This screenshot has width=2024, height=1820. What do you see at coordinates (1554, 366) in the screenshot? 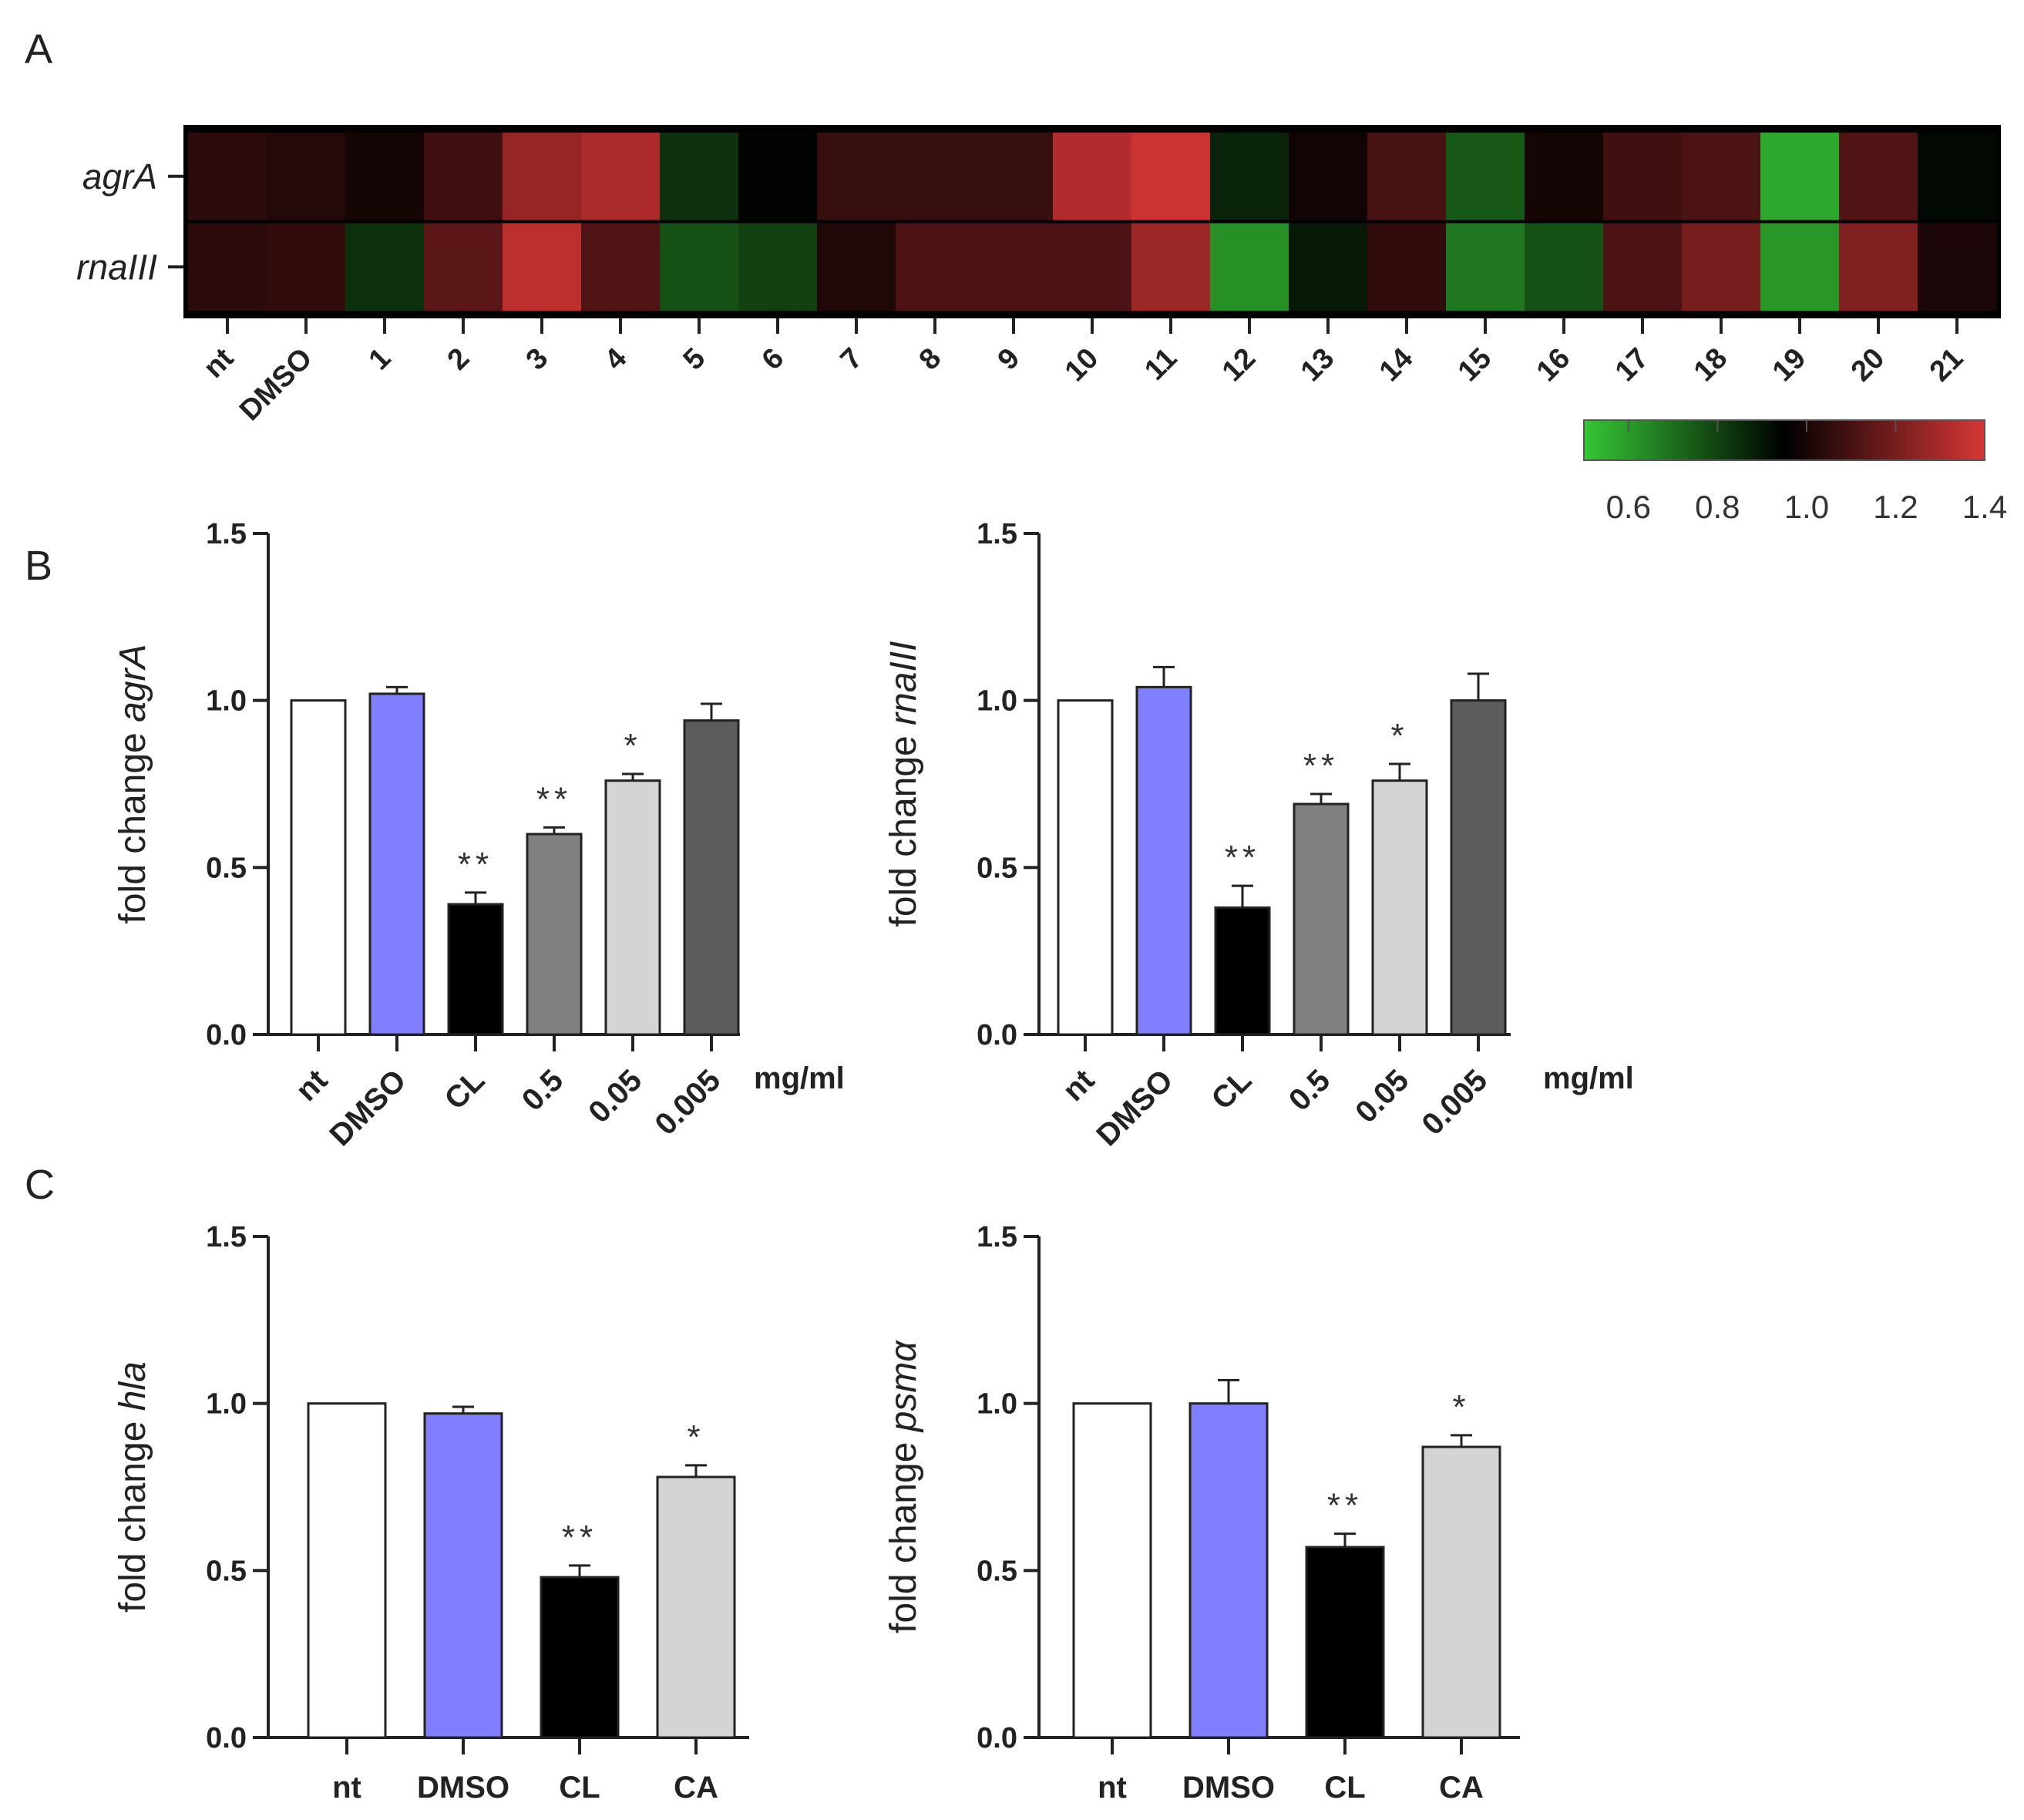
I see `heatmap-col-label: 16` at bounding box center [1554, 366].